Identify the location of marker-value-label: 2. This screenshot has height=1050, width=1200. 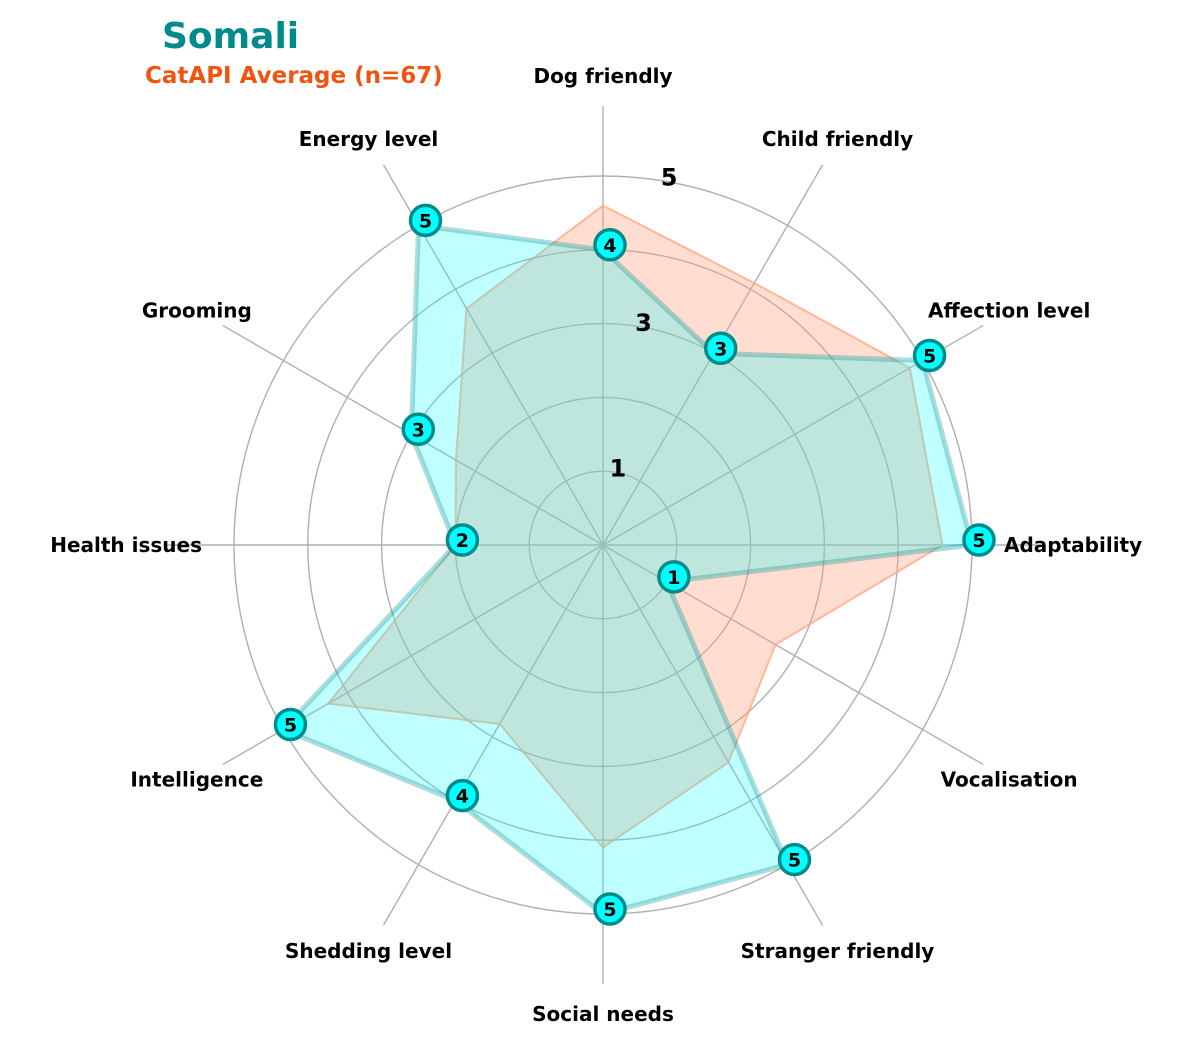
(462, 541).